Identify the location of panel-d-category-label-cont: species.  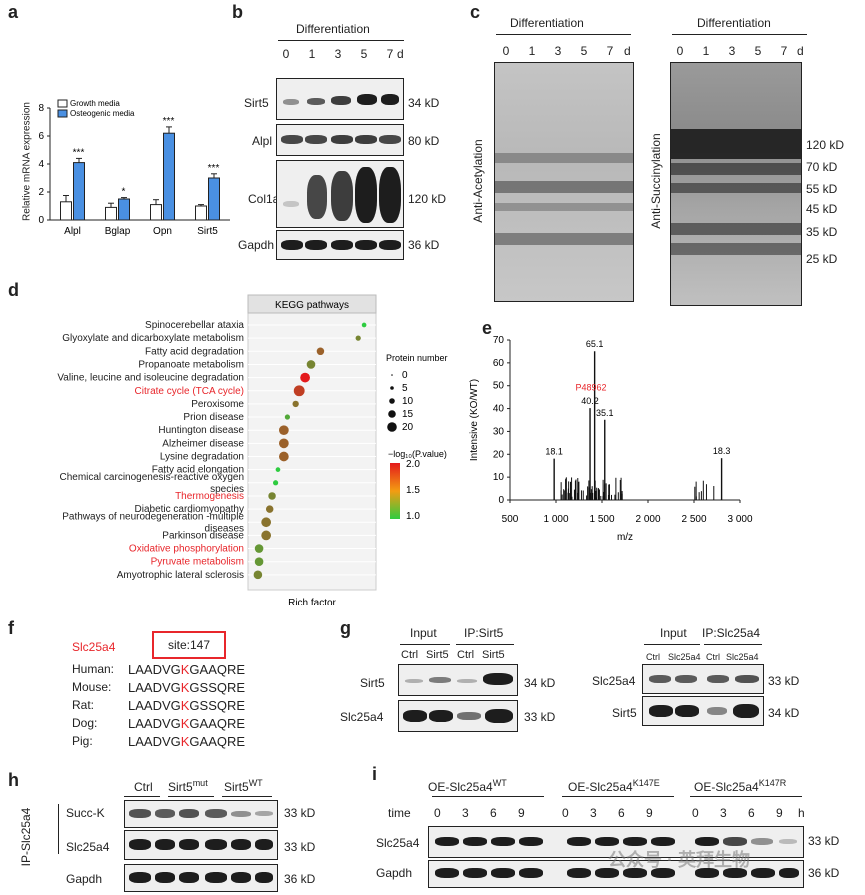
(227, 489).